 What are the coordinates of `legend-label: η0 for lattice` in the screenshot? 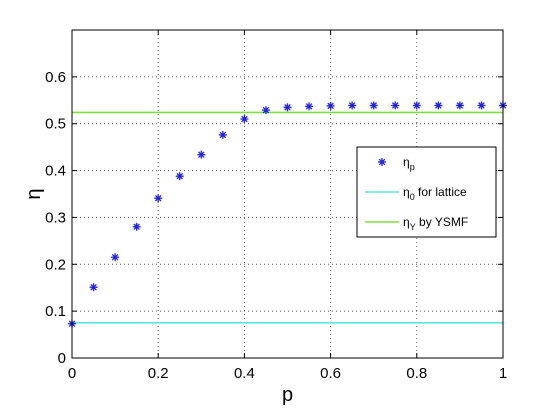 It's located at (435, 193).